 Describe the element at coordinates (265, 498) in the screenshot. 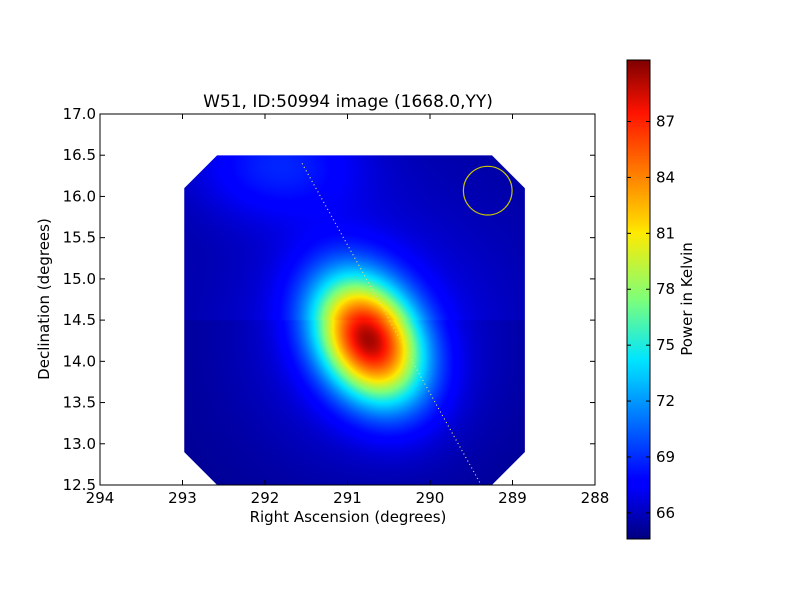

I see `x-tick-label: 292` at that location.